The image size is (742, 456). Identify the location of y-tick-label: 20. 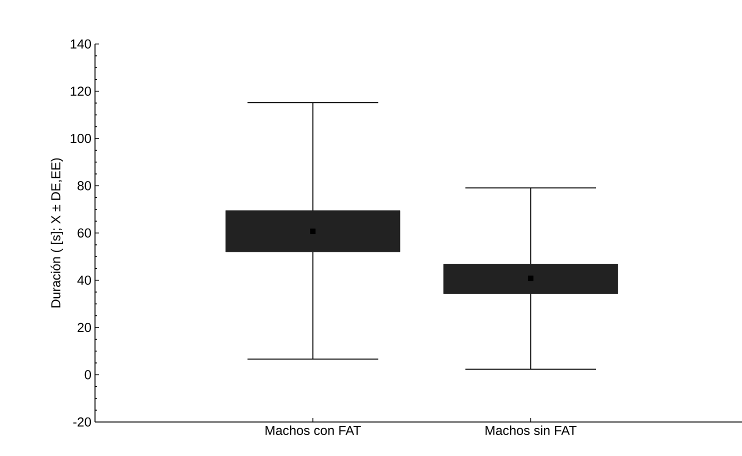
(84, 327).